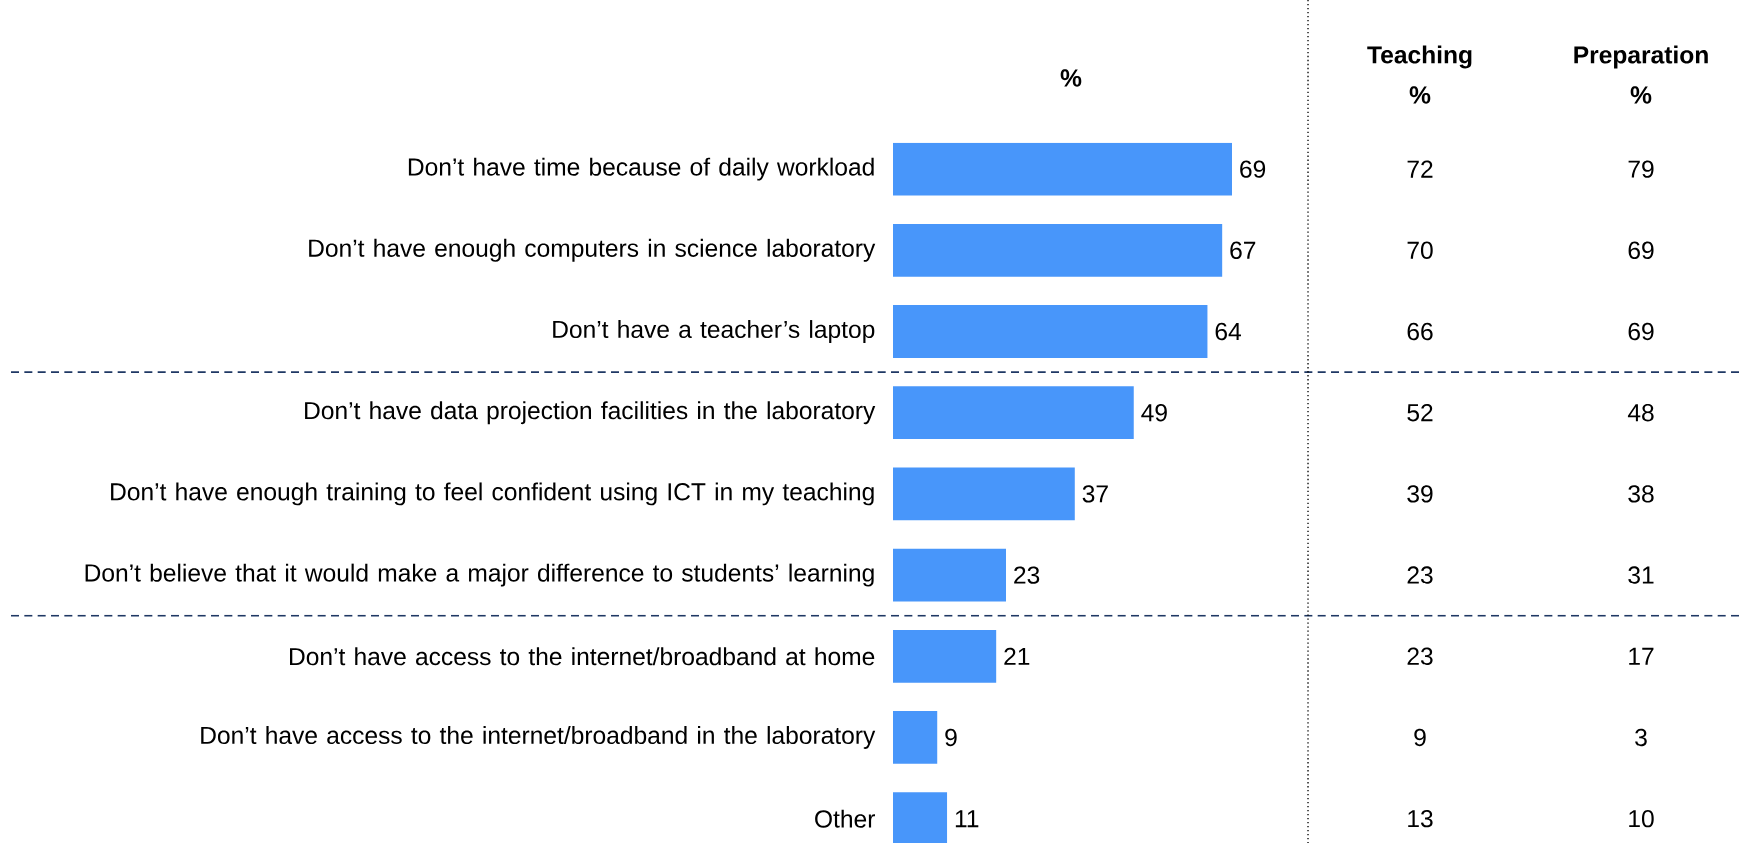 This screenshot has height=843, width=1744. I want to click on text: 10, so click(1641, 818).